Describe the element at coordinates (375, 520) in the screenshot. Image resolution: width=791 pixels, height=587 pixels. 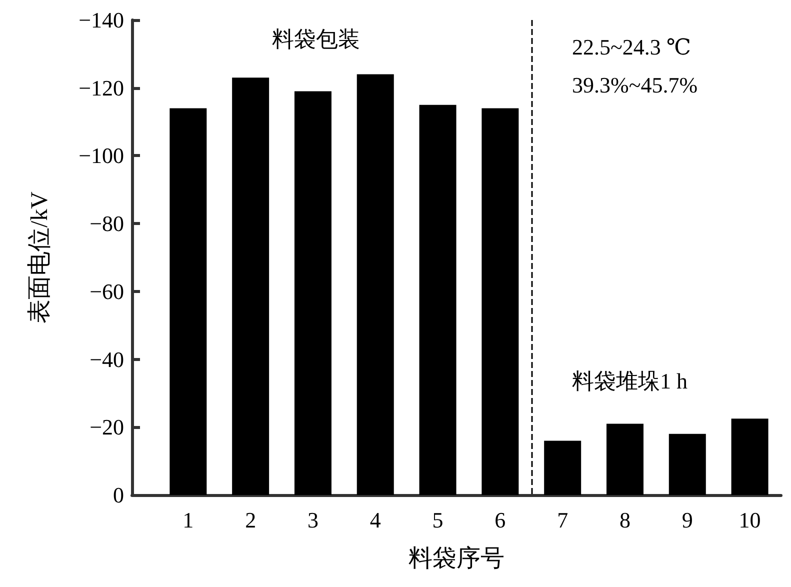
I see `x-tick-label: 4` at that location.